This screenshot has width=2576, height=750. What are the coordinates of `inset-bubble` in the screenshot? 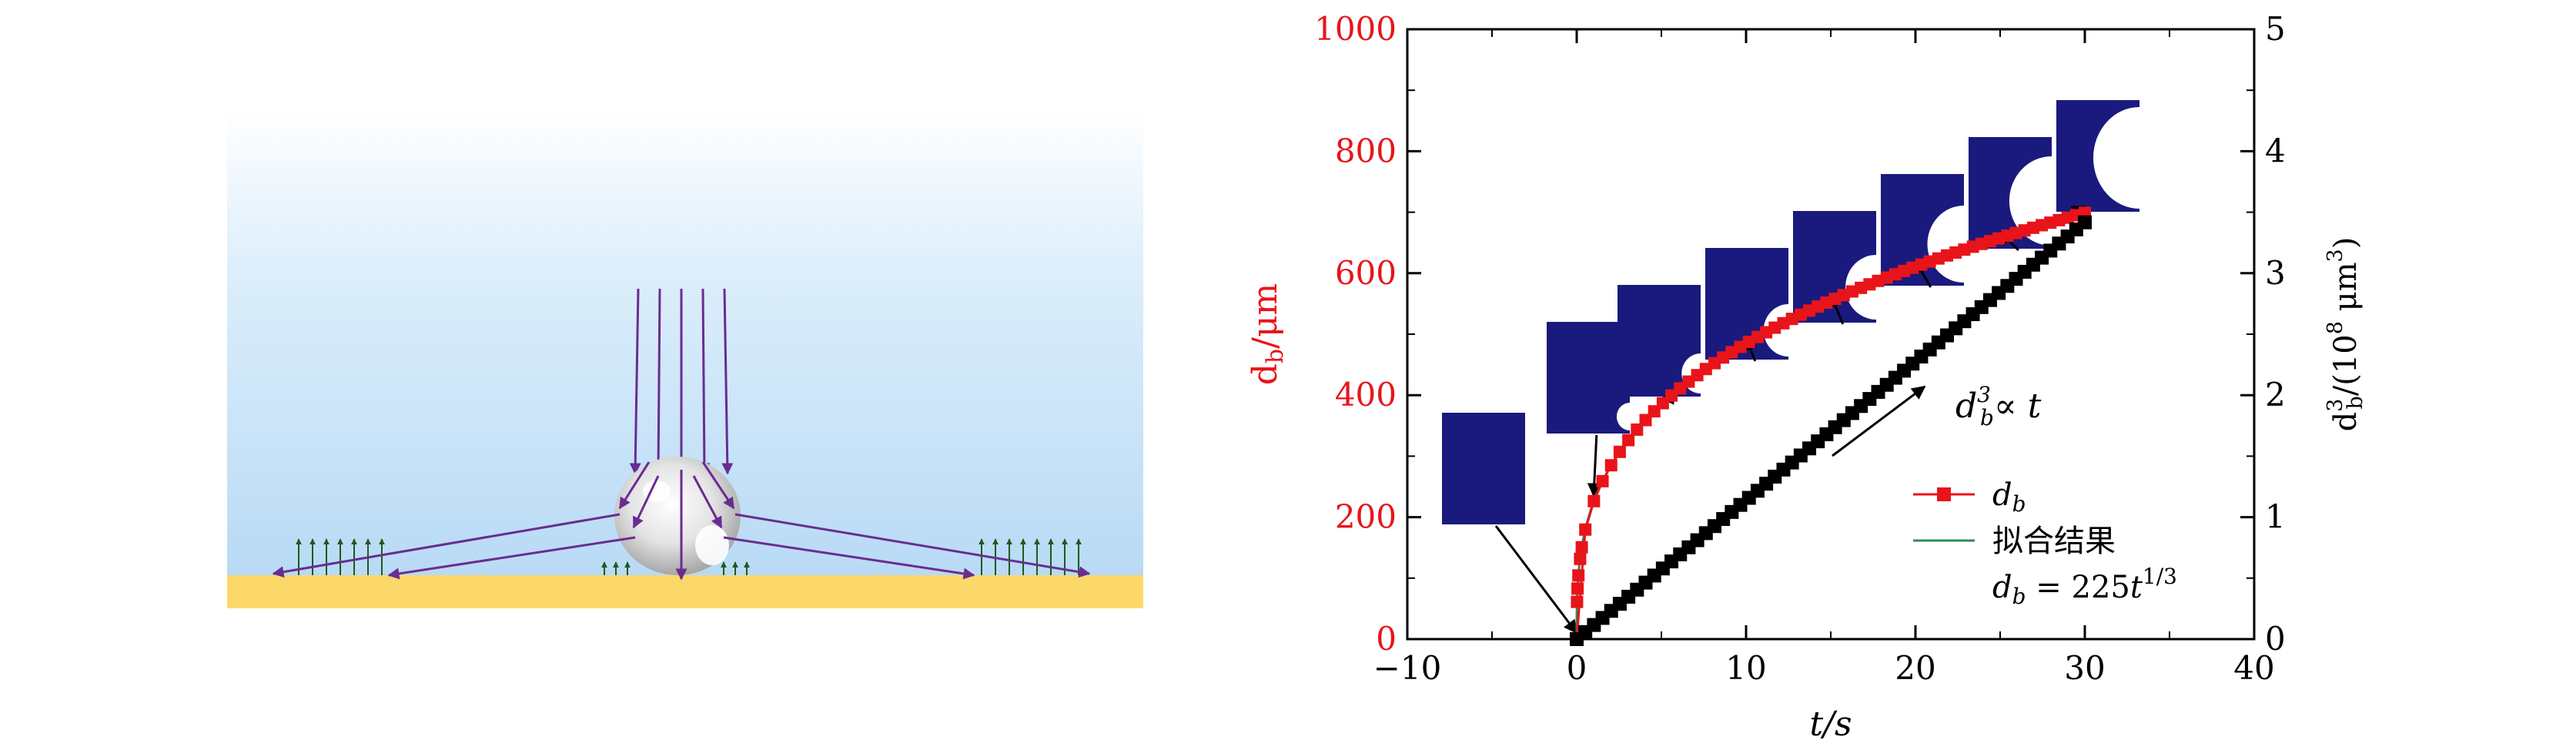 It's located at (2140, 158).